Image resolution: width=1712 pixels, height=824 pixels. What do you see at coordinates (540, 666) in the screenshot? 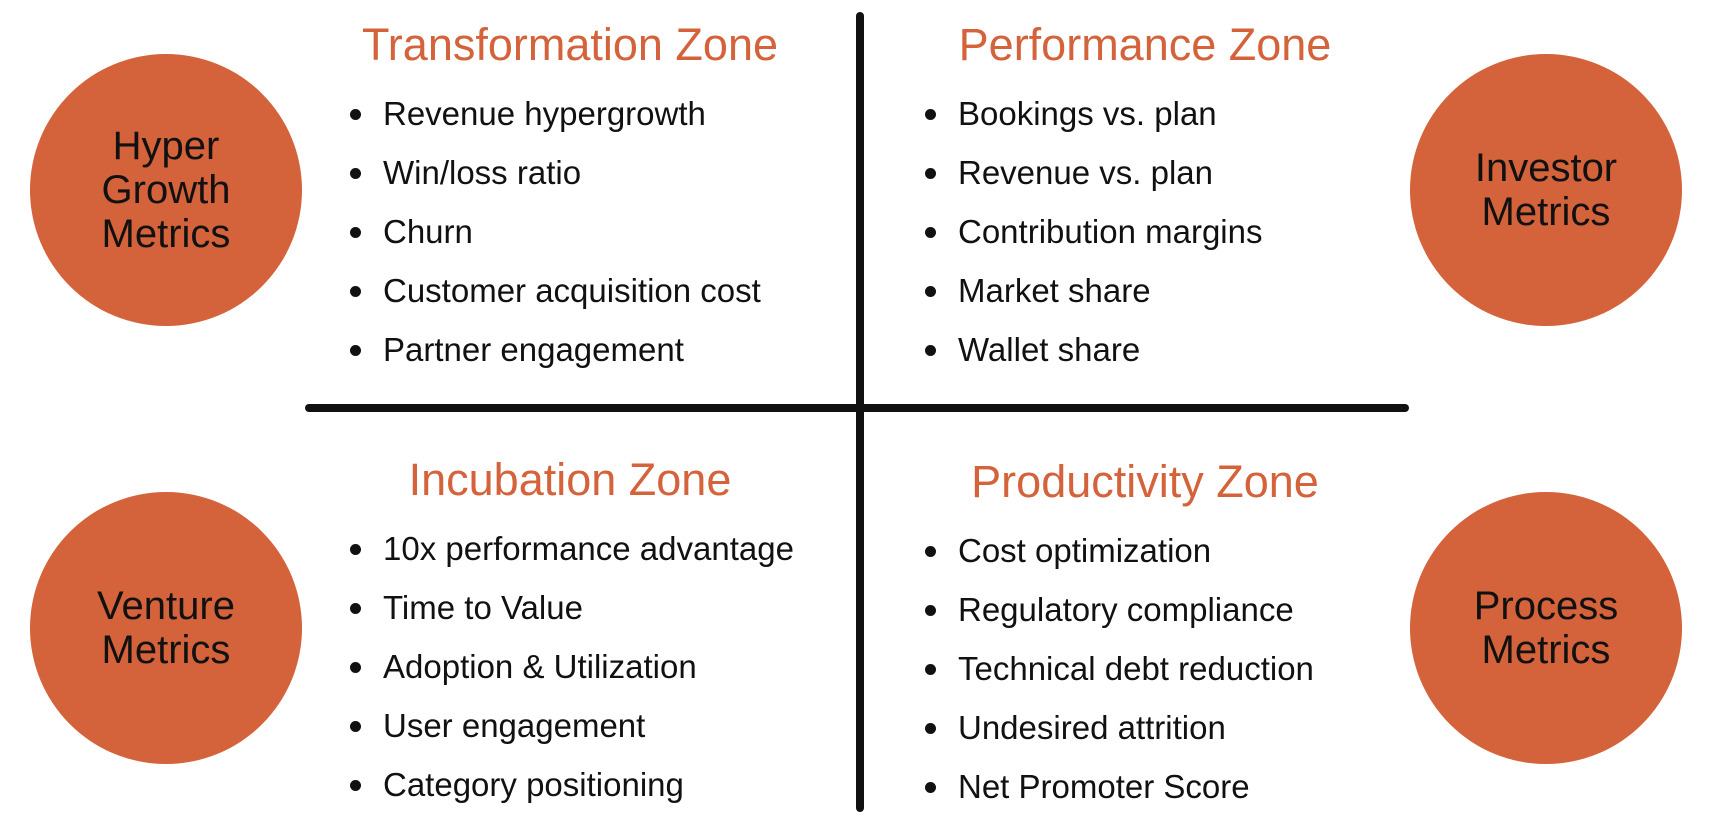
I see `list-item-text: Adoption & Utilization` at bounding box center [540, 666].